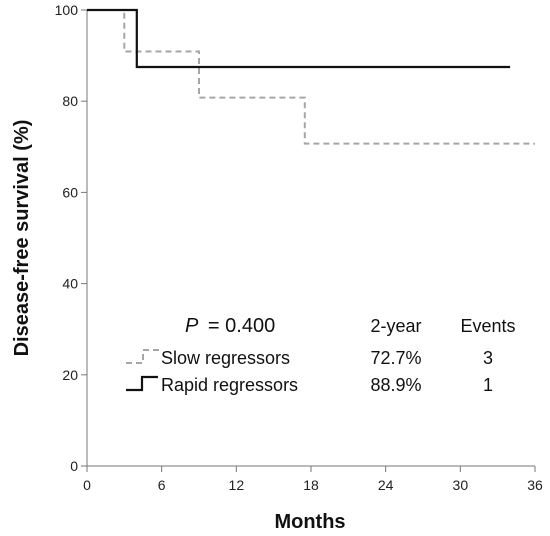 The height and width of the screenshot is (536, 550). I want to click on header-events: Events, so click(487, 326).